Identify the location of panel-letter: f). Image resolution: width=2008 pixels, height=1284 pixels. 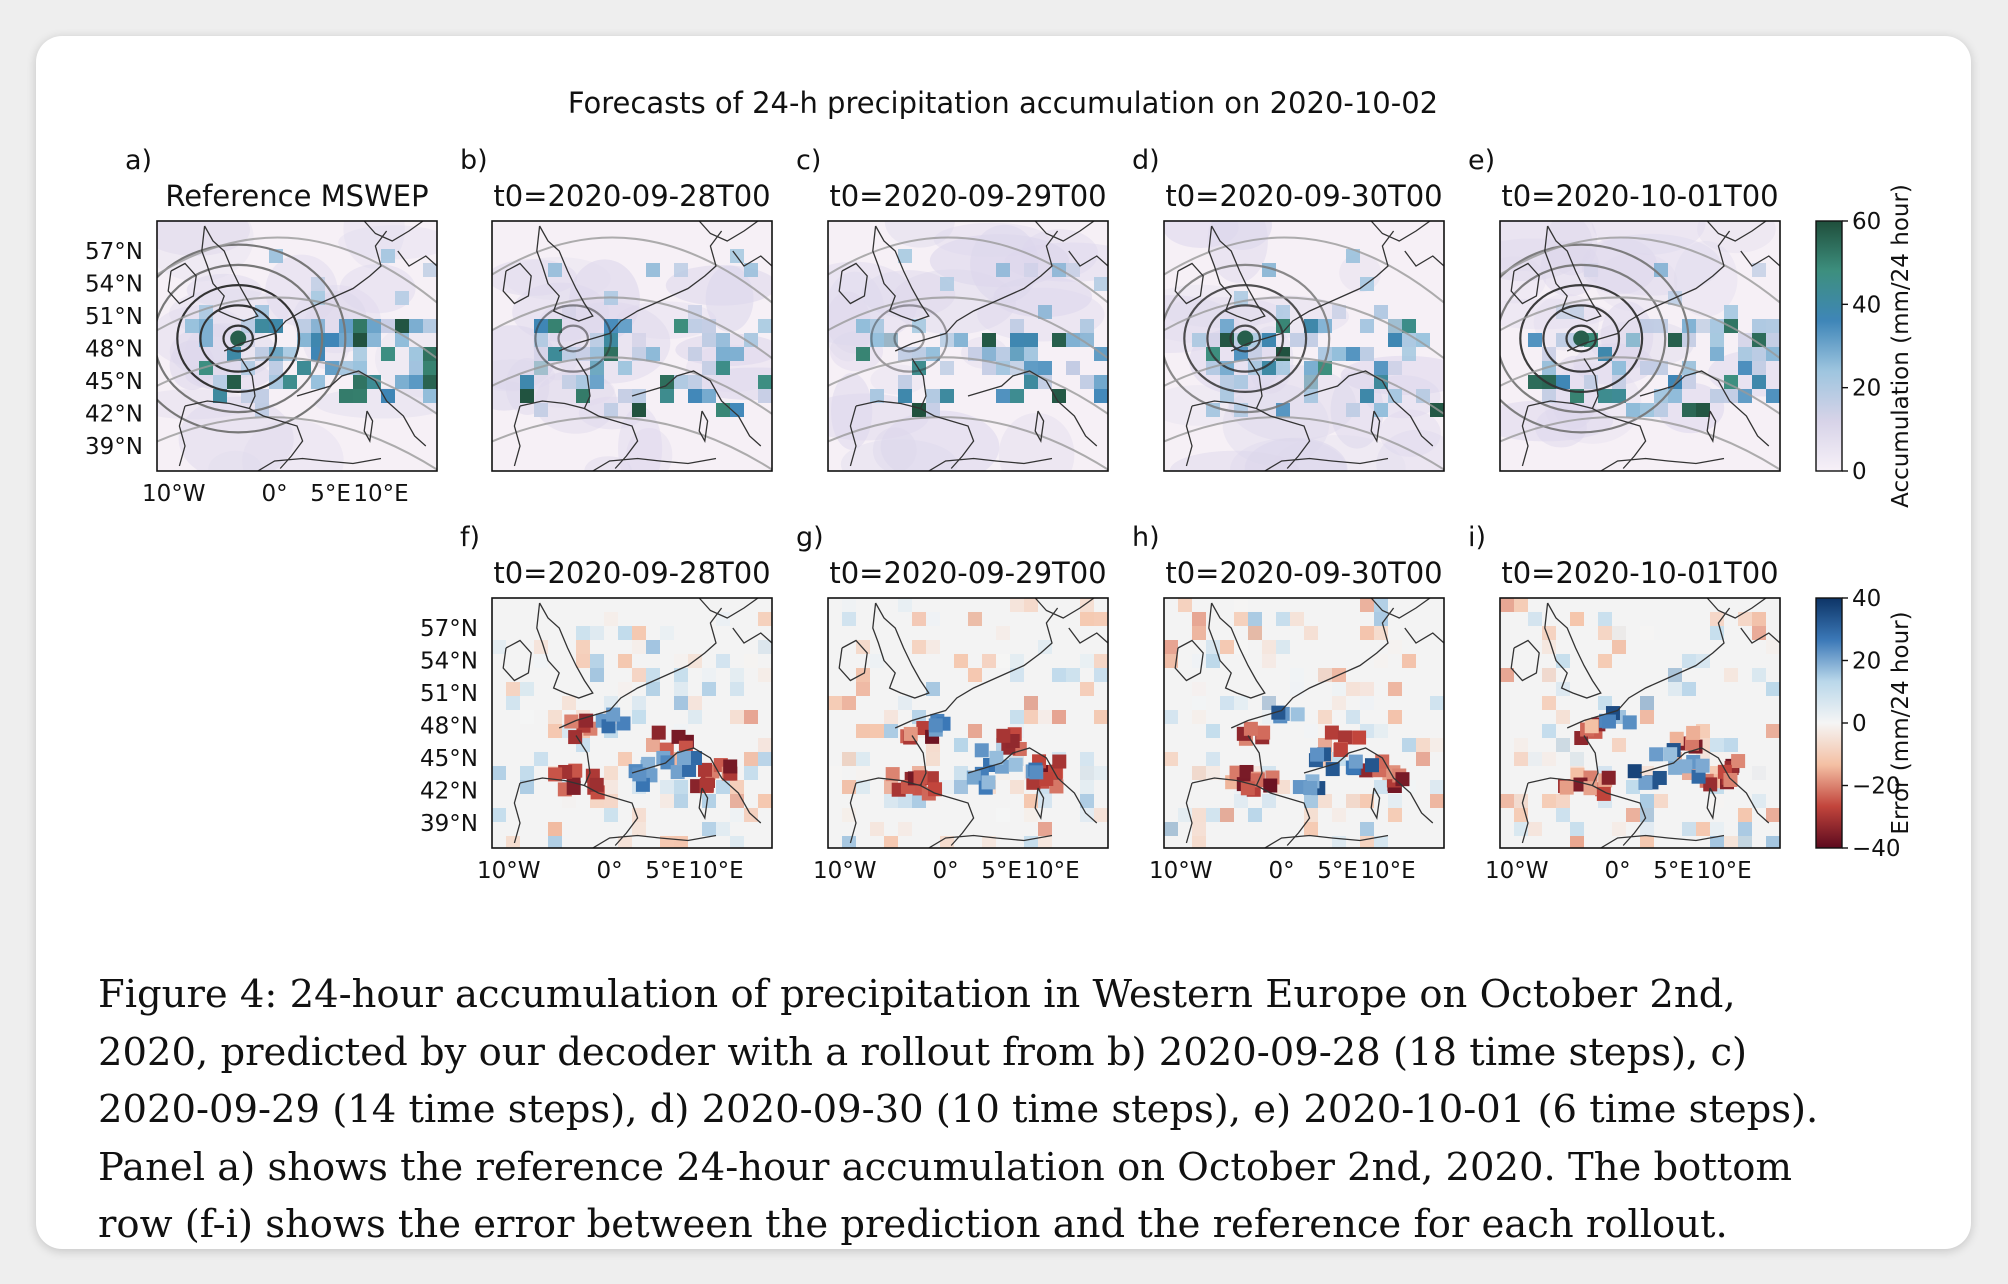
(470, 537).